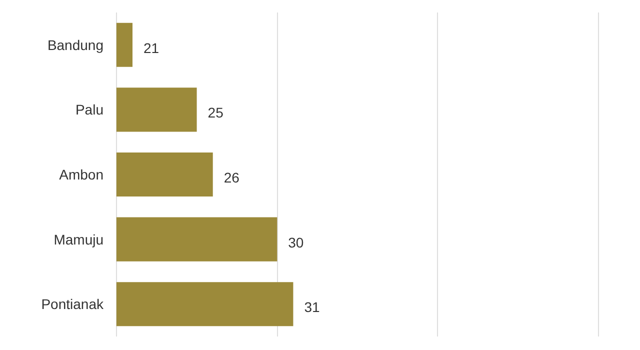  I want to click on y-tick-label: Bandung, so click(75, 44).